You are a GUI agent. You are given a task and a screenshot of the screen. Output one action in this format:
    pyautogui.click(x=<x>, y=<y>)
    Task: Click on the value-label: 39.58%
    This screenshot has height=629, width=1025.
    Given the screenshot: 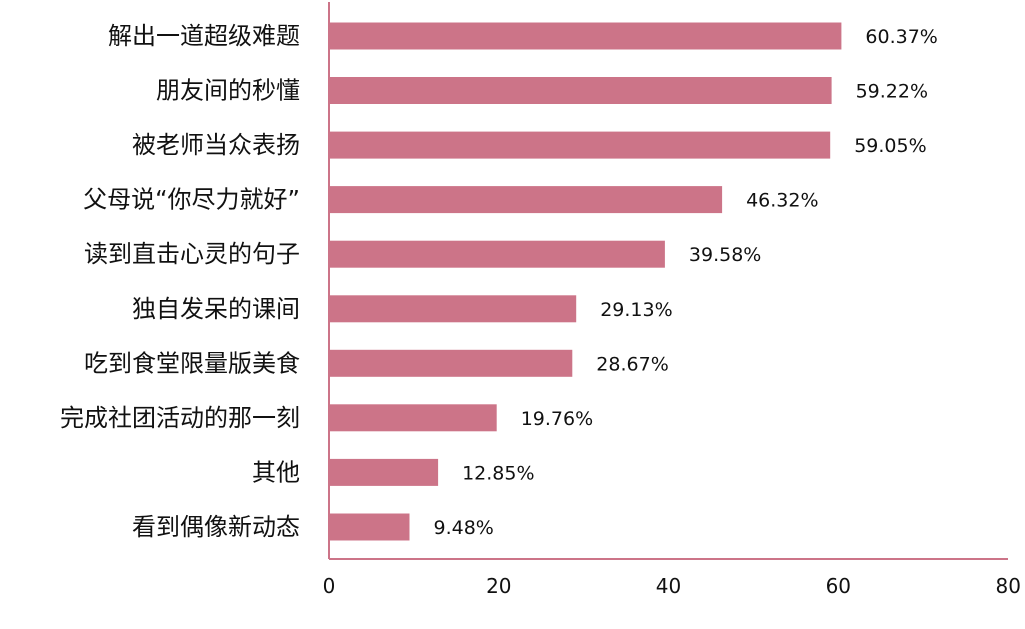 What is the action you would take?
    pyautogui.click(x=725, y=255)
    